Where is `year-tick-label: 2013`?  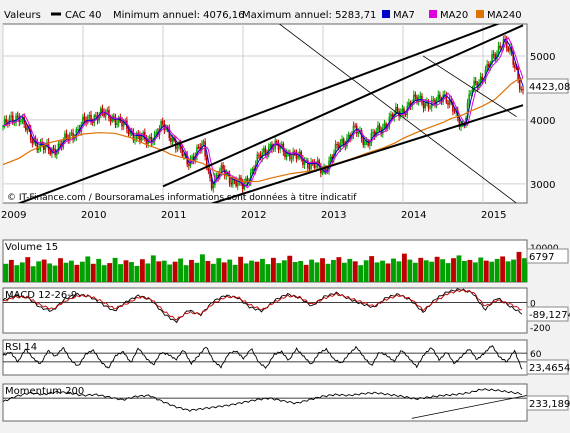 year-tick-label: 2013 is located at coordinates (333, 215).